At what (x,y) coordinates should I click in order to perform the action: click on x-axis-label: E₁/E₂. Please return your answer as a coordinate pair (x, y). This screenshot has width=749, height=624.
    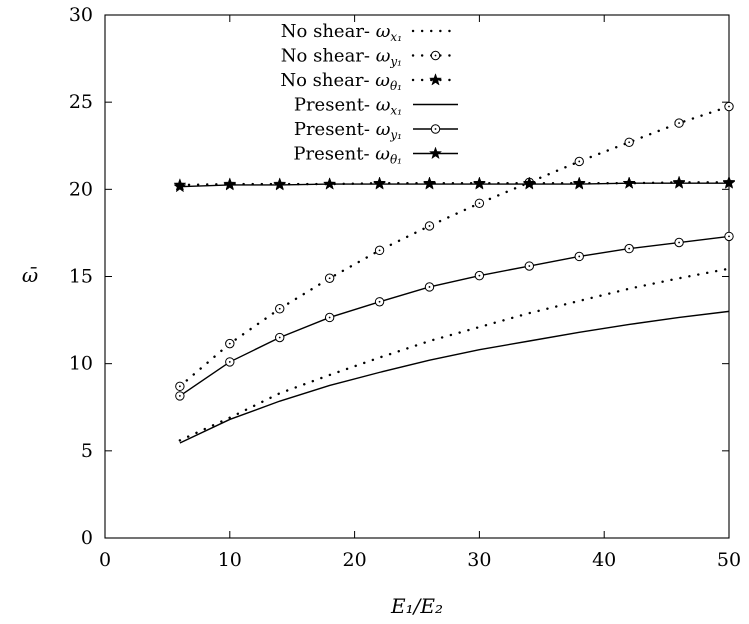
    Looking at the image, I should click on (416, 606).